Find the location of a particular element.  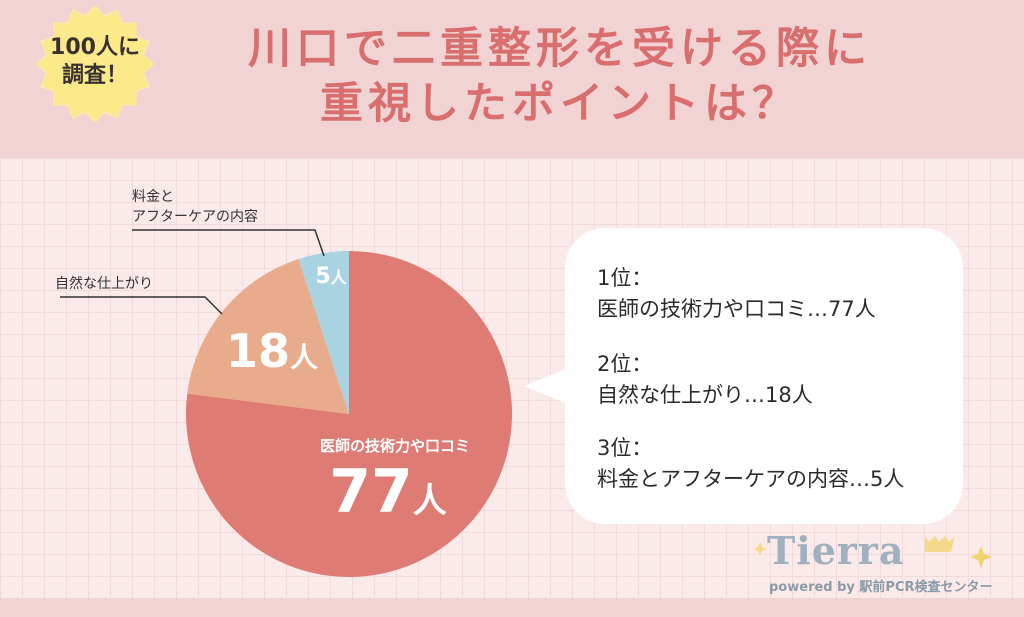

leader-line-slice2 is located at coordinates (141, 305).